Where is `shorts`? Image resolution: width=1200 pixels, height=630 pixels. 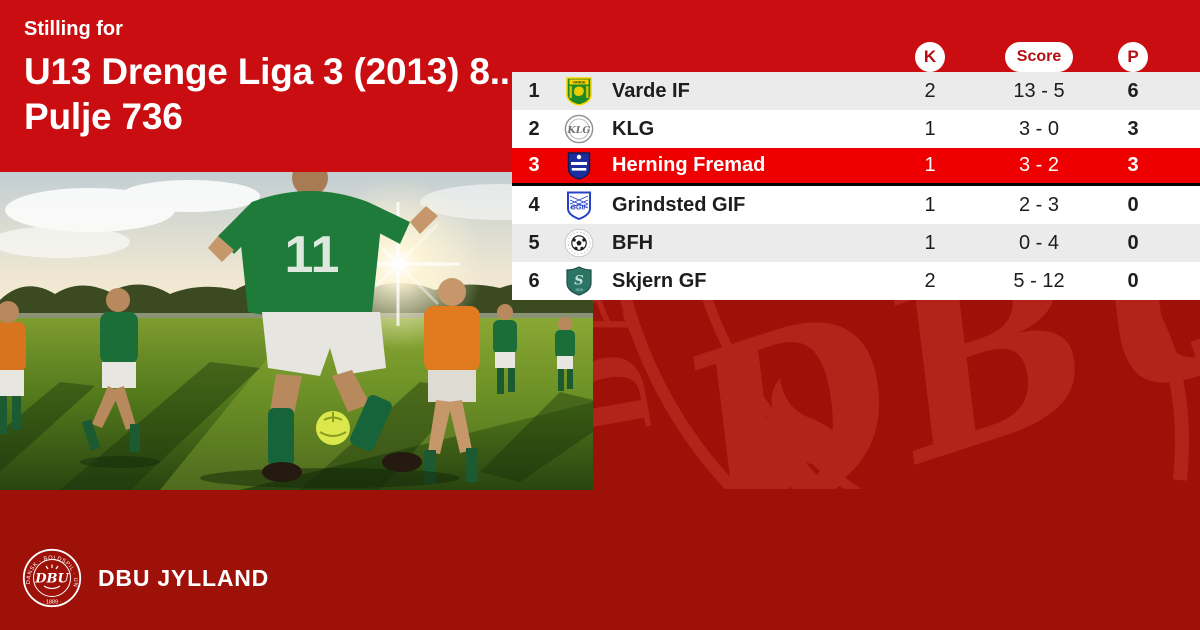
shorts is located at coordinates (324, 344).